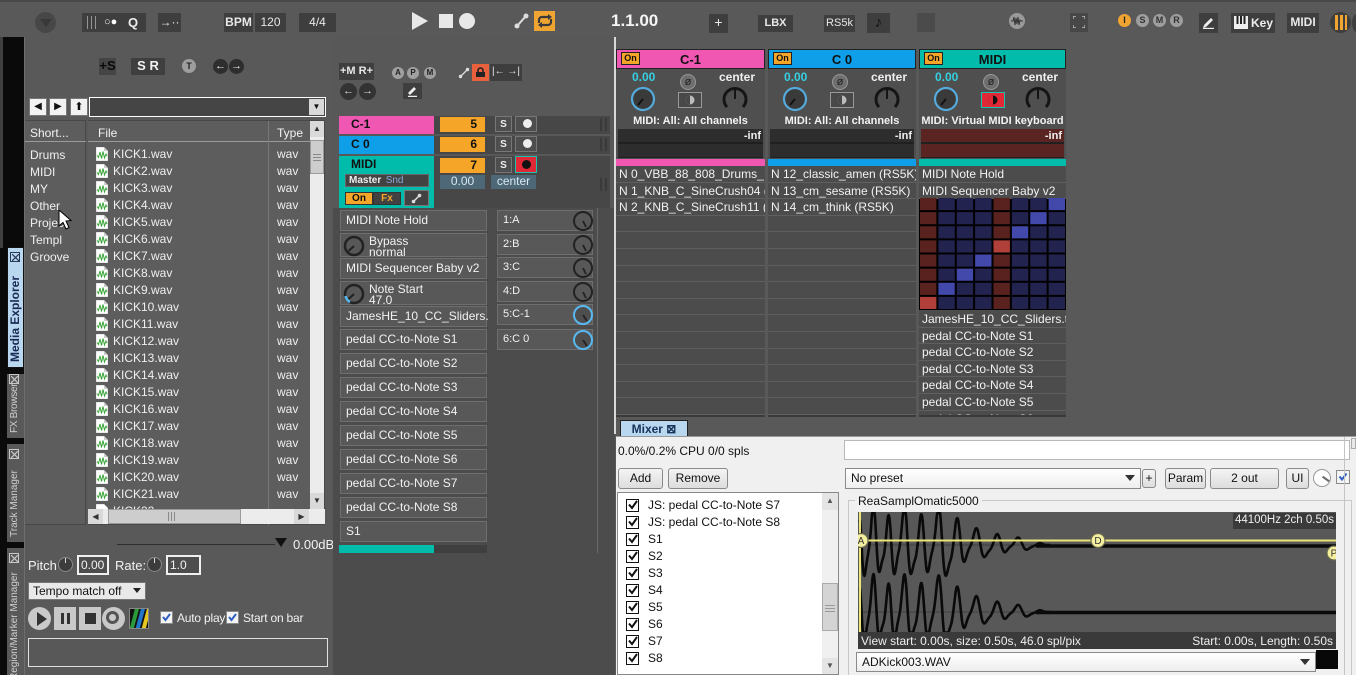 This screenshot has height=675, width=1356. I want to click on svg-text: P, so click(1333, 554).